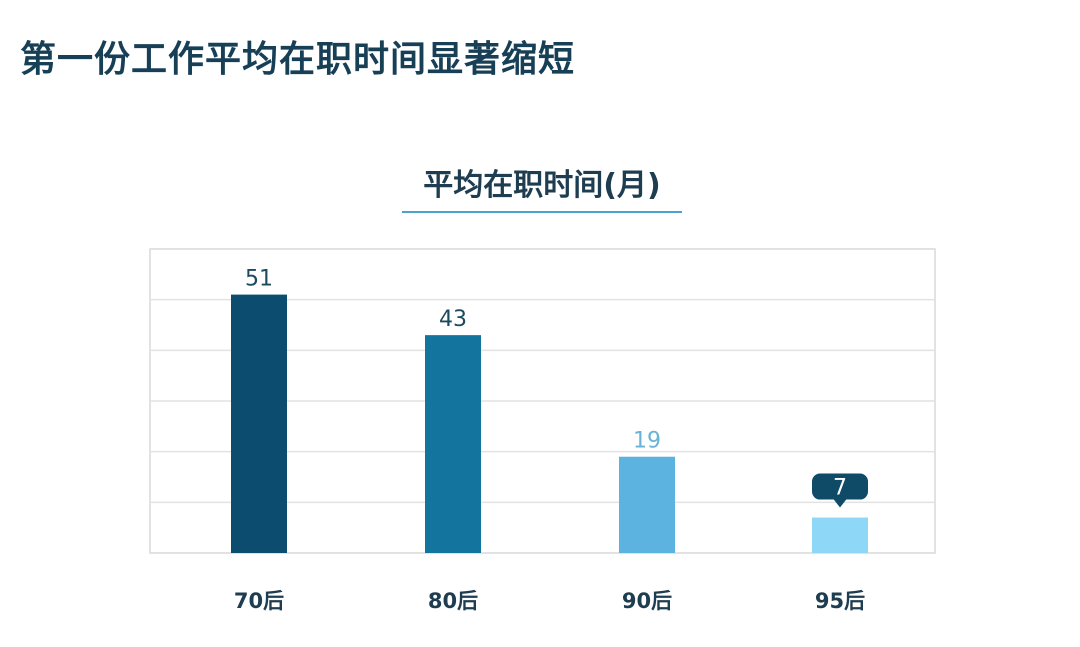 This screenshot has height=647, width=1080. I want to click on bar-90后, so click(647, 504).